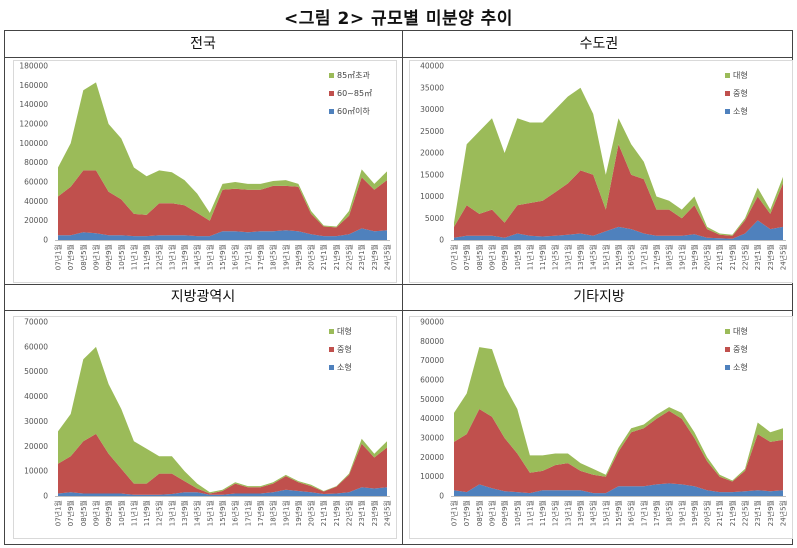 Image resolution: width=797 pixels, height=548 pixels. What do you see at coordinates (171, 257) in the screenshot?
I see `x-tick-label: 13년1월` at bounding box center [171, 257].